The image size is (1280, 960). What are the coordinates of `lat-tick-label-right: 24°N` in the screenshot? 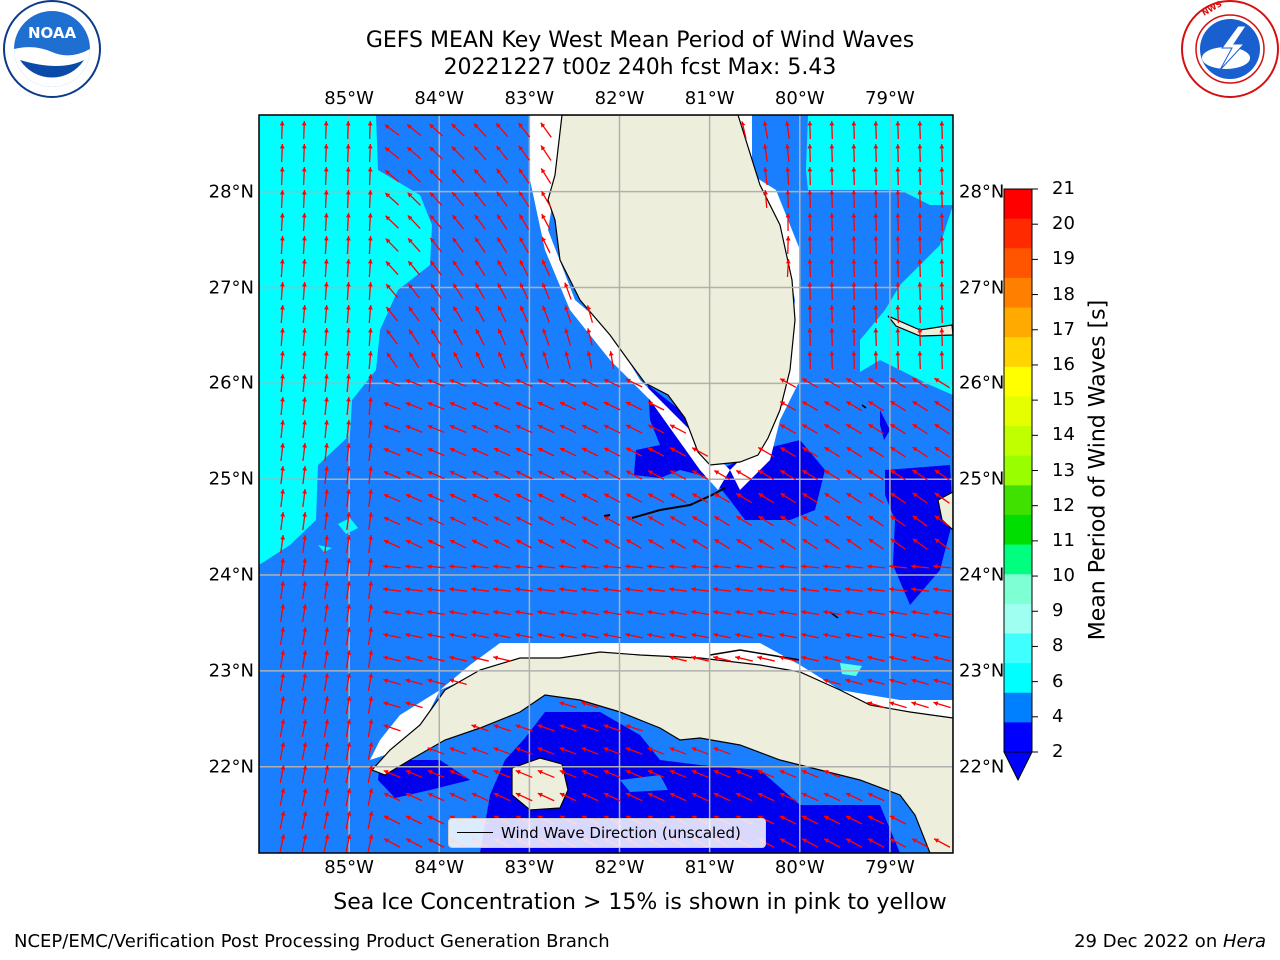 It's located at (982, 575).